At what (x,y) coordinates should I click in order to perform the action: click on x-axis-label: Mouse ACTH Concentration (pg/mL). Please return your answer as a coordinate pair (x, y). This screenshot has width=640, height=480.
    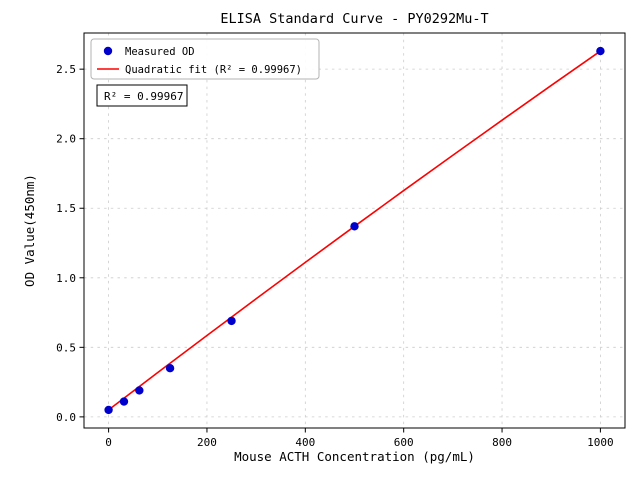
    Looking at the image, I should click on (354, 456).